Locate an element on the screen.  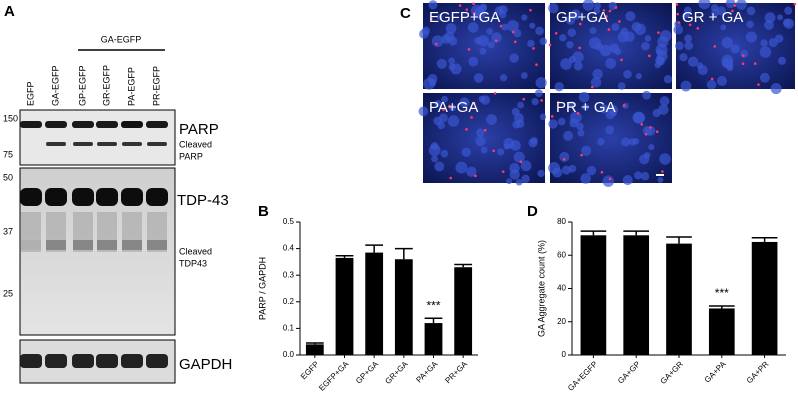
x-tick-label: GA+GP is located at coordinates (629, 373).